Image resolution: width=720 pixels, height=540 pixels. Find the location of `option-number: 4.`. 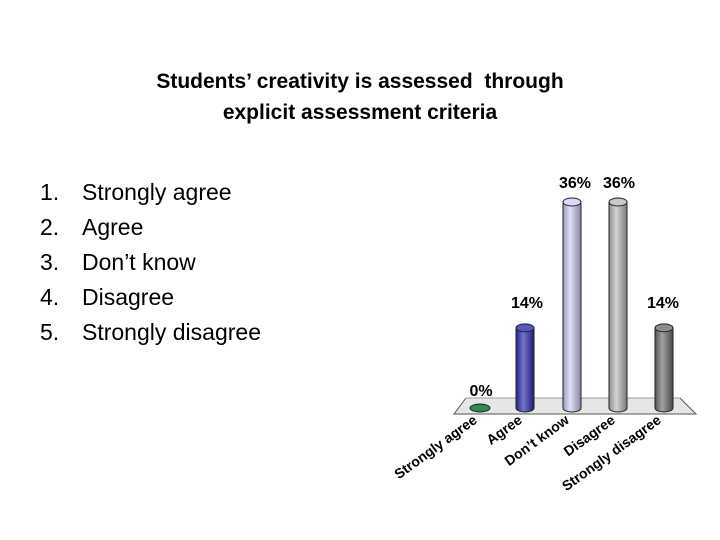

option-number: 4. is located at coordinates (50, 297).